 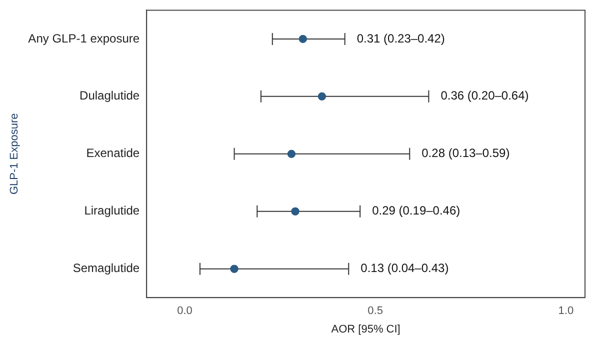 What do you see at coordinates (113, 153) in the screenshot?
I see `y-tick-label: Exenatide` at bounding box center [113, 153].